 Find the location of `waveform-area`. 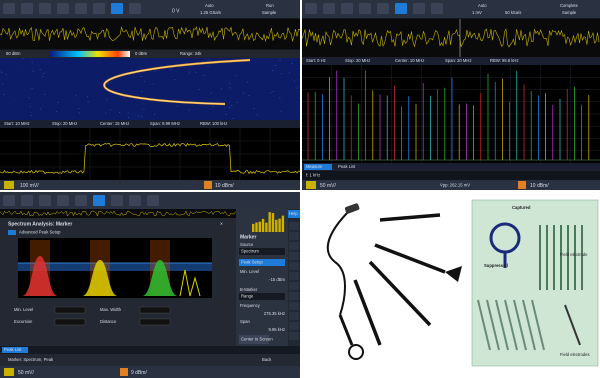

waveform-area is located at coordinates (150, 34).